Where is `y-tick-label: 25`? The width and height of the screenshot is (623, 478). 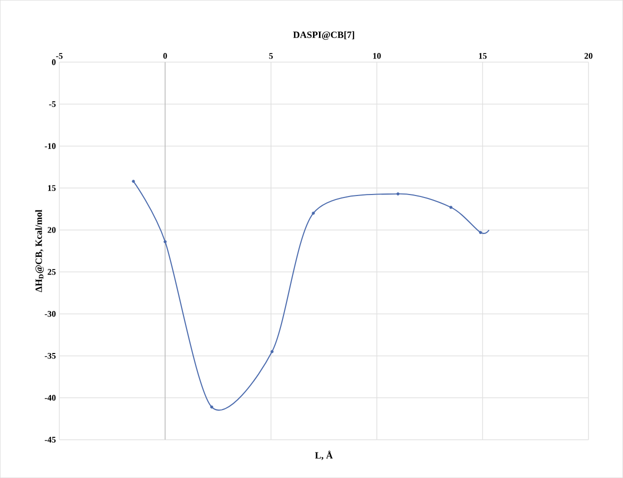 y-tick-label: 25 is located at coordinates (52, 272).